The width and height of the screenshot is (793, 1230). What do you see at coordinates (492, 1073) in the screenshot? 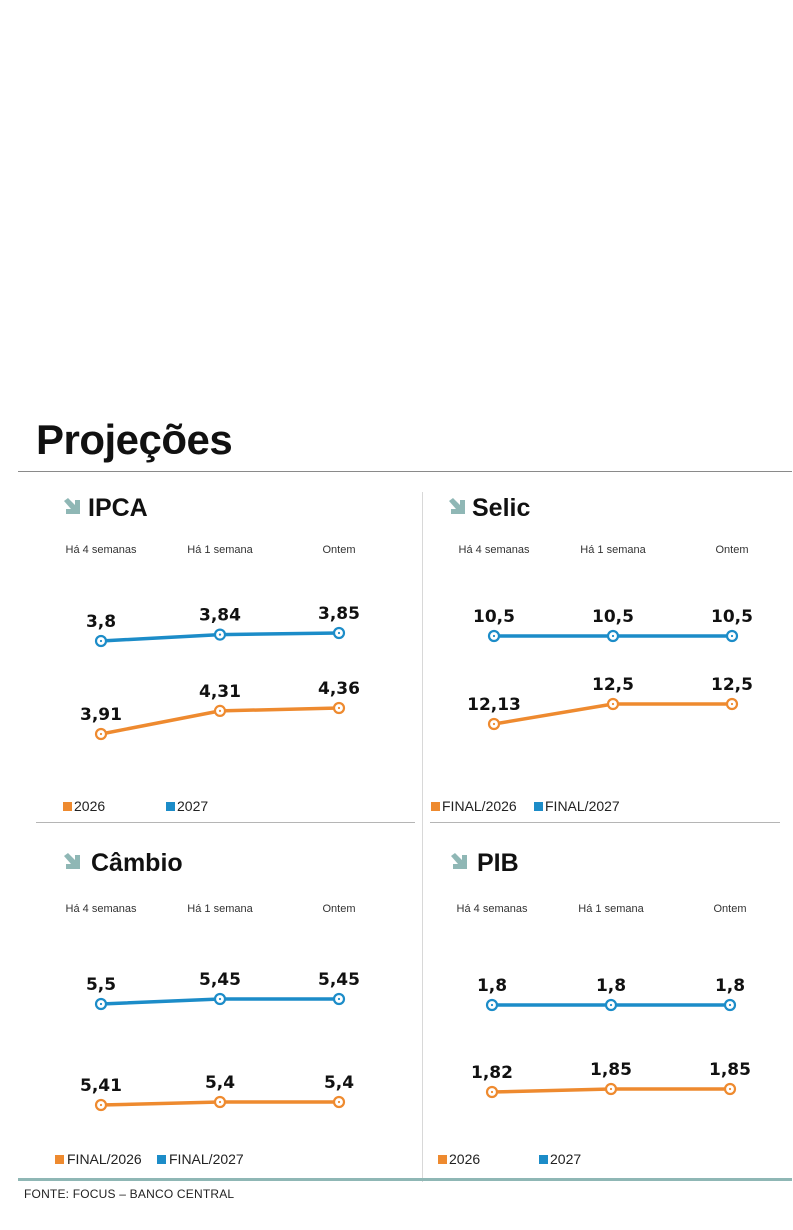
I see `data-label: 1,82` at bounding box center [492, 1073].